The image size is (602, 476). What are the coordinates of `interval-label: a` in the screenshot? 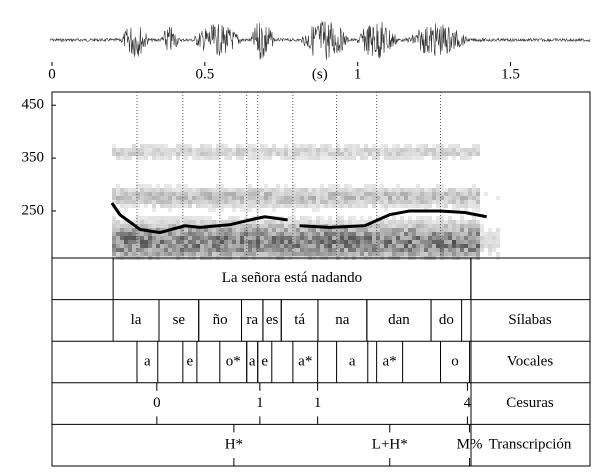 It's located at (147, 361).